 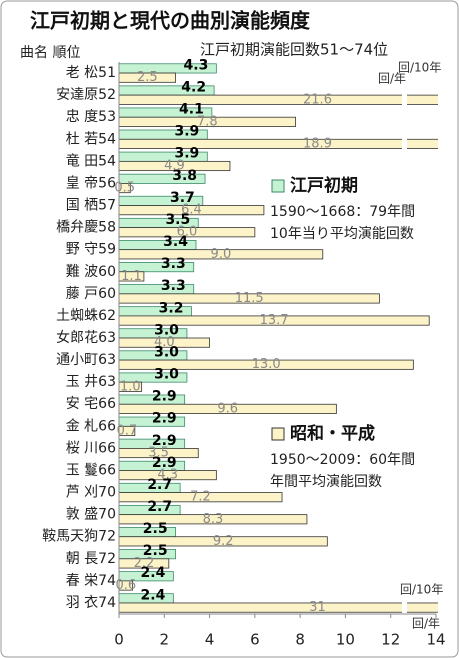 What do you see at coordinates (91, 206) in the screenshot?
I see `y-tick-label: 国 栖57` at bounding box center [91, 206].